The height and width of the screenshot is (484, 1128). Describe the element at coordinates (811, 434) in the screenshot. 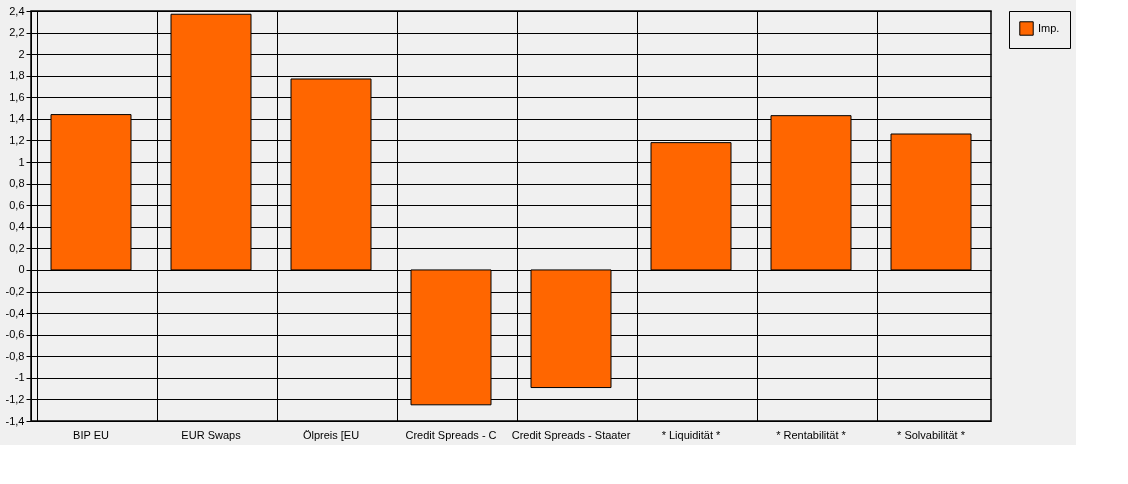

I see `x-tick-label: * Rentabilität *` at that location.